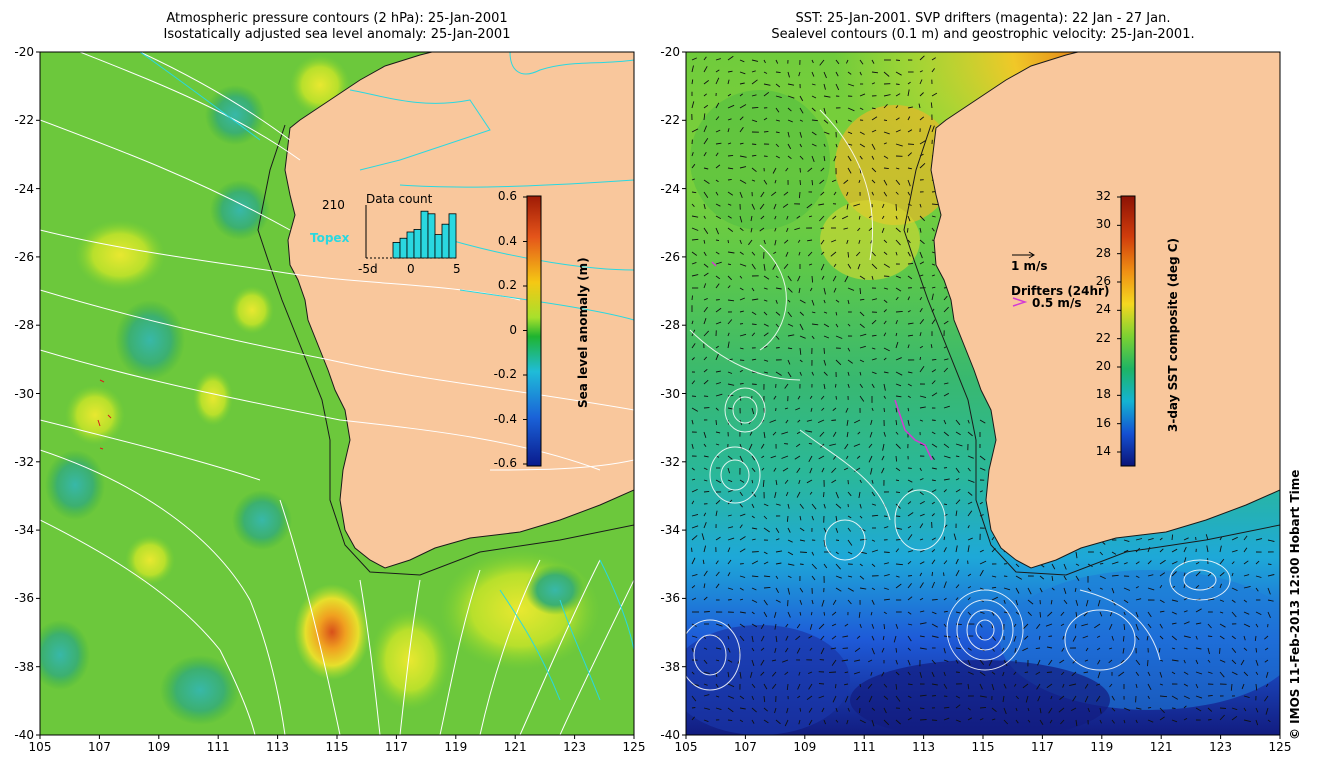 The width and height of the screenshot is (1320, 780). I want to click on longitude-tick-label: 125, so click(1280, 747).